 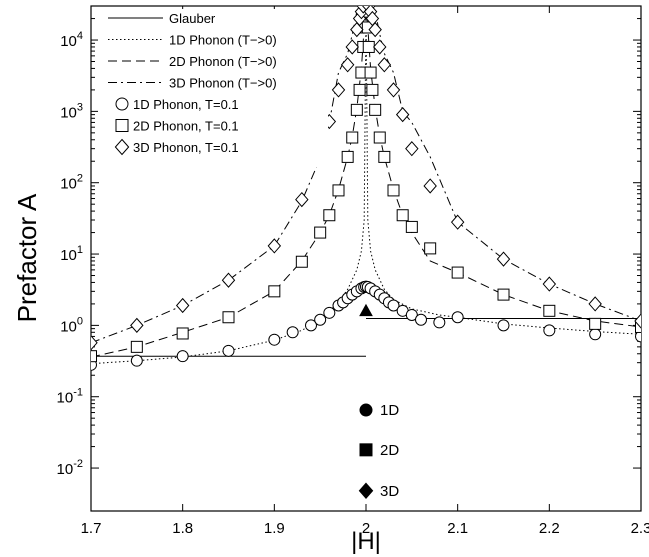 I want to click on x-tick-label: 2.2, so click(x=549, y=528).